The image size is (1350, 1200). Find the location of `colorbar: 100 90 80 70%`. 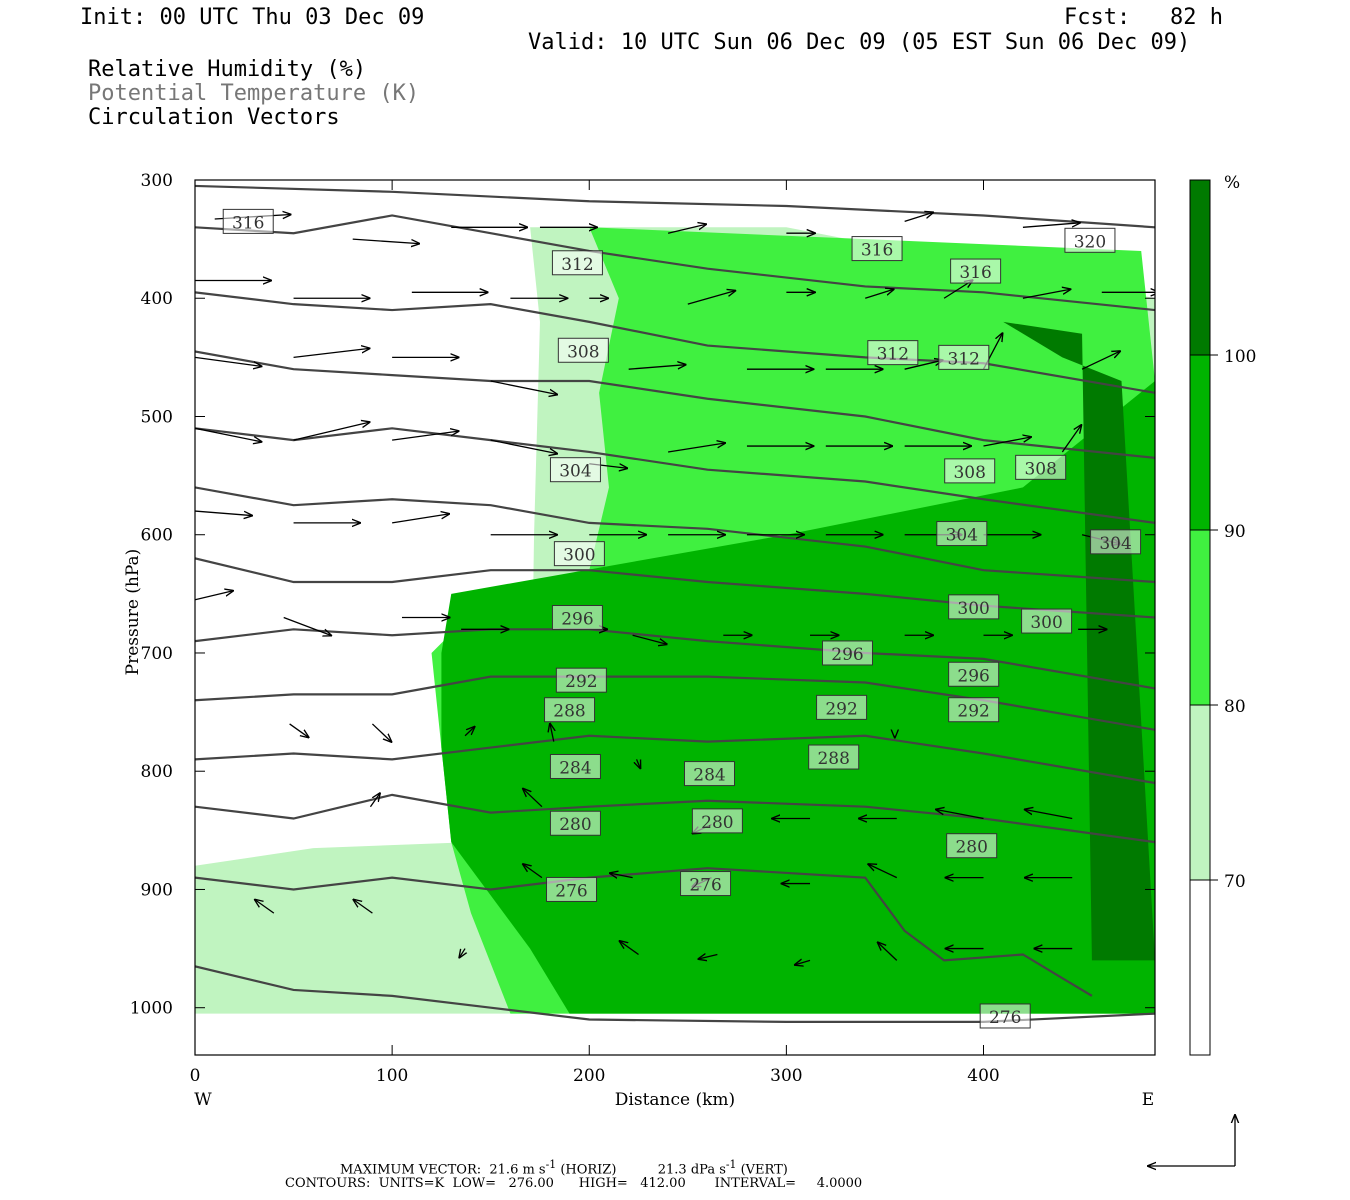

colorbar: 100 90 80 70% is located at coordinates (1222, 614).